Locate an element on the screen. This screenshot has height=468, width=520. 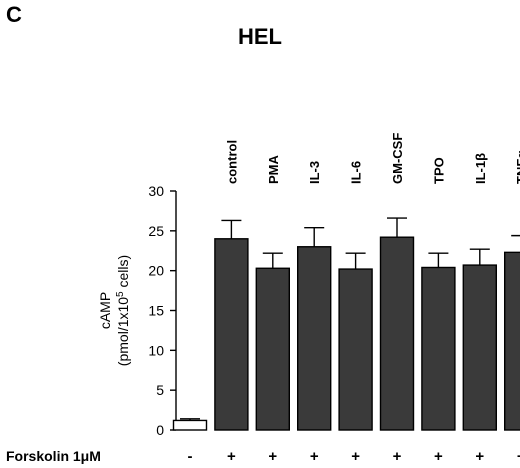
y-tick-label: 0 is located at coordinates (160, 430).